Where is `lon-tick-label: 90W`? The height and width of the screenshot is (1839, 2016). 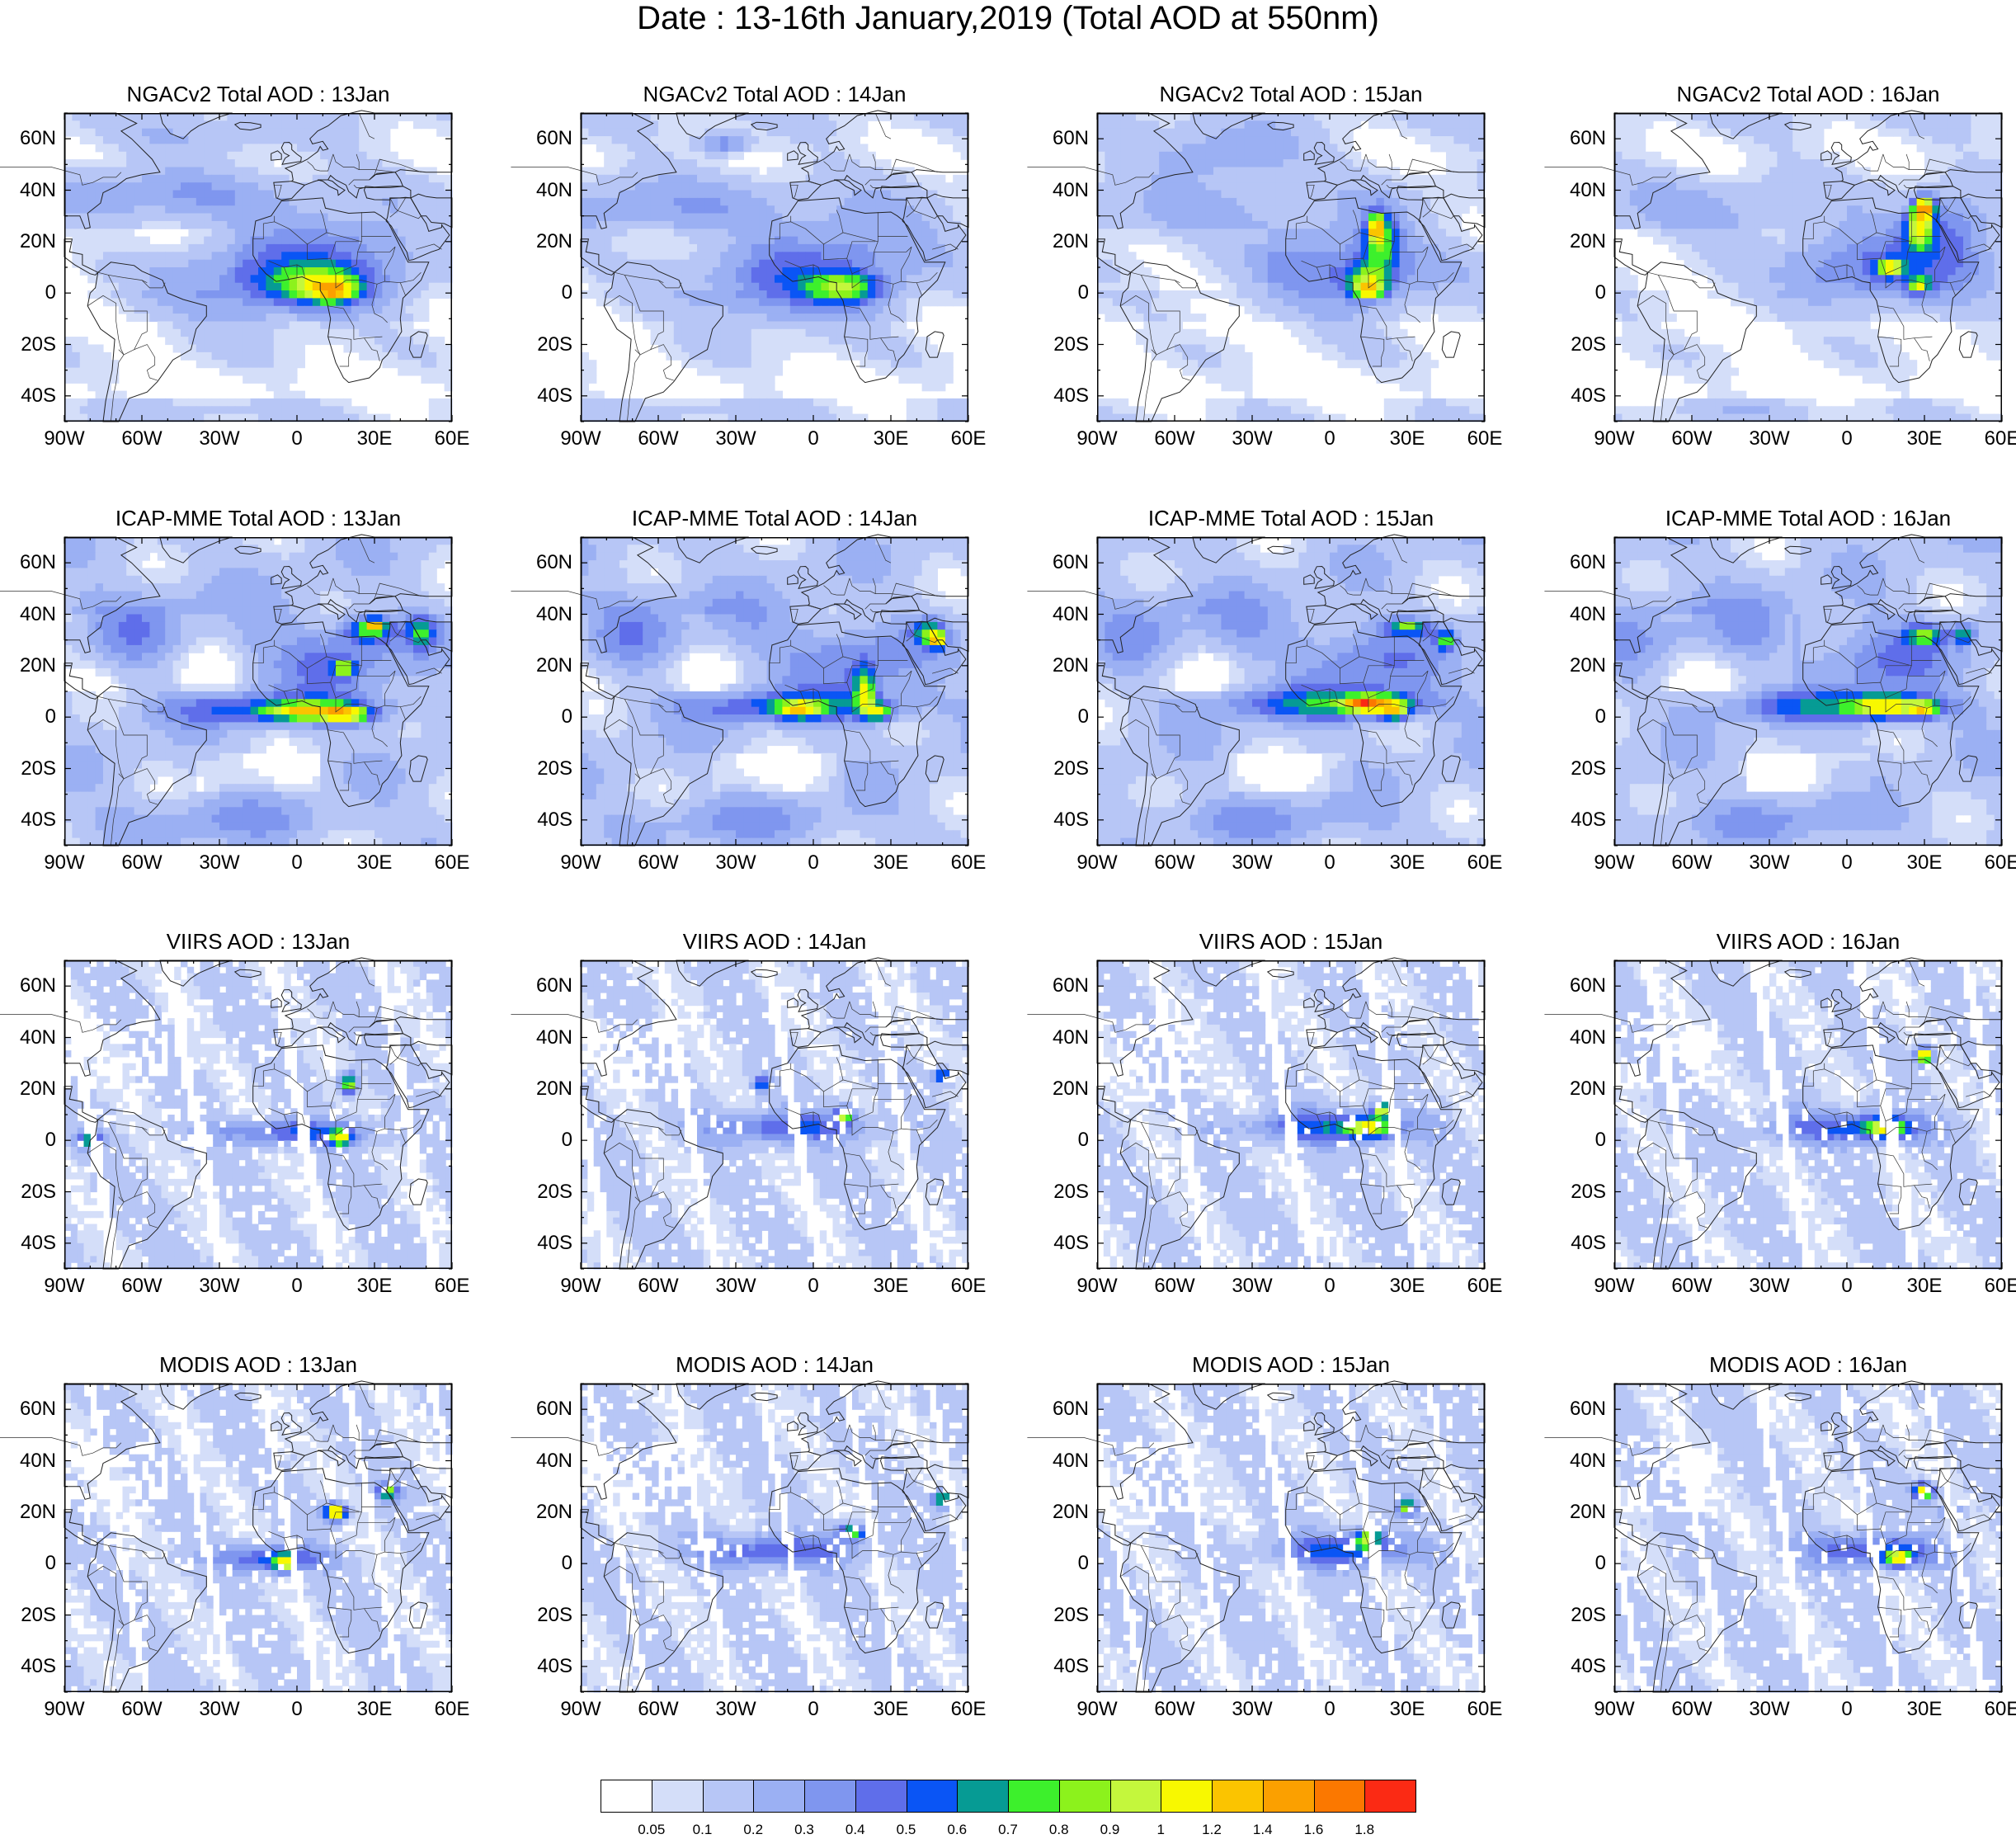
lon-tick-label: 90W is located at coordinates (64, 863).